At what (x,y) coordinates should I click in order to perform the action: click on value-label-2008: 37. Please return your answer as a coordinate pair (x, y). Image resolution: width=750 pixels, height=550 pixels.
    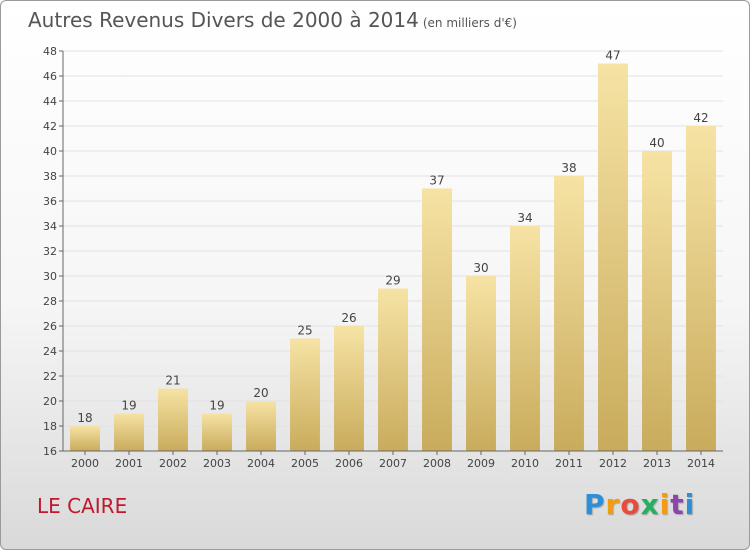
    Looking at the image, I should click on (436, 181).